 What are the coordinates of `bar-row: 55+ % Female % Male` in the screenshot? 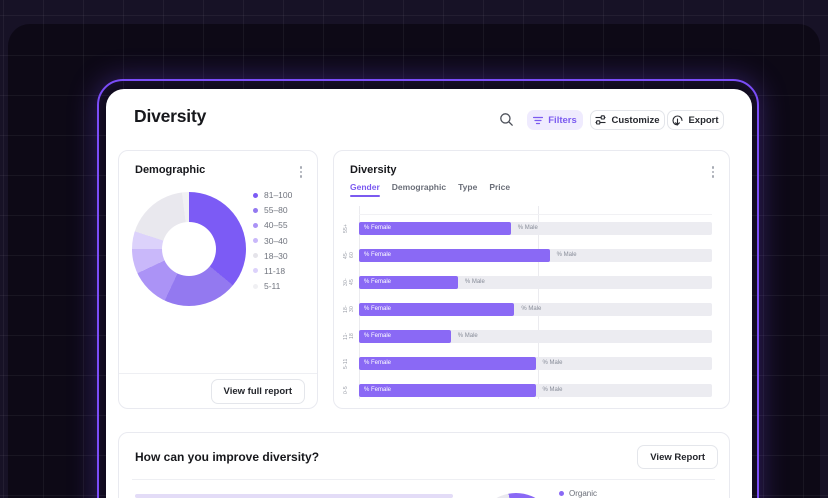 It's located at (527, 228).